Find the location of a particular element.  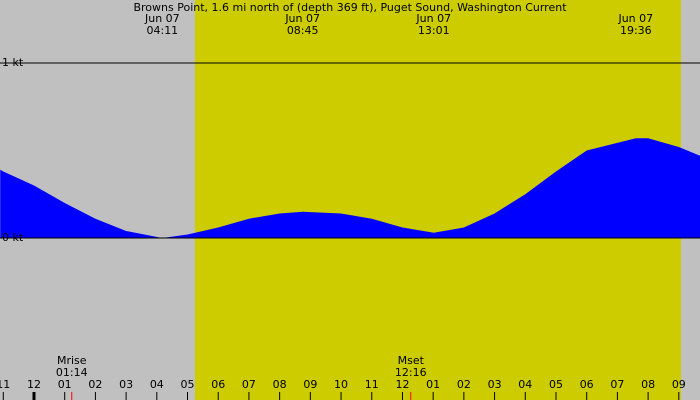

moon-time: 12:16 is located at coordinates (411, 372).